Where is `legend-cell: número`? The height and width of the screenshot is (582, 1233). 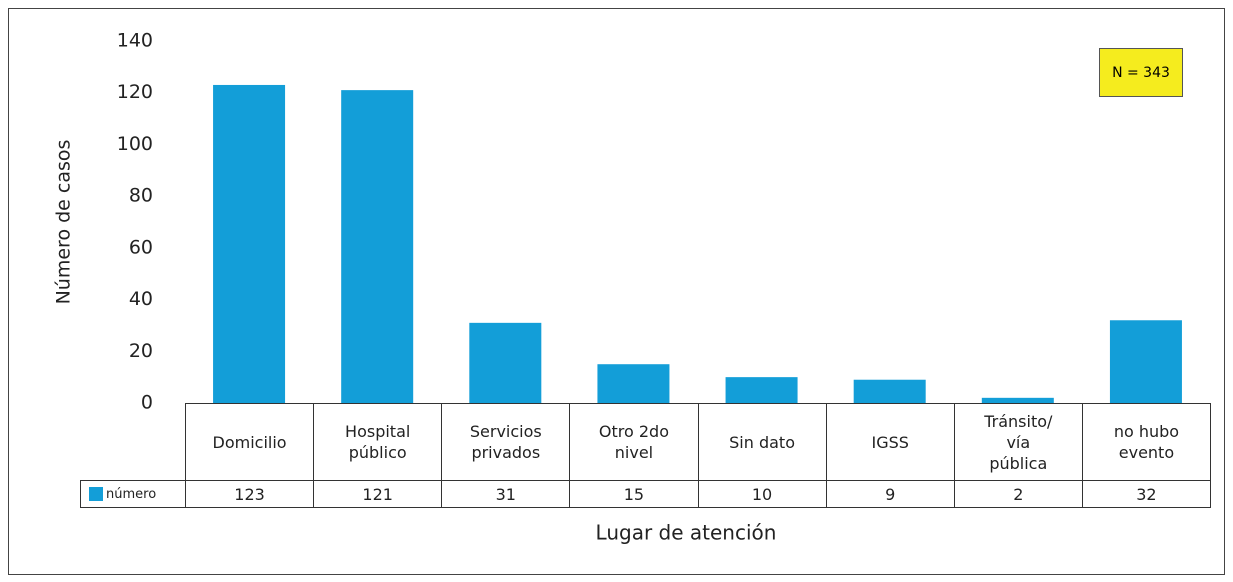 legend-cell: número is located at coordinates (133, 494).